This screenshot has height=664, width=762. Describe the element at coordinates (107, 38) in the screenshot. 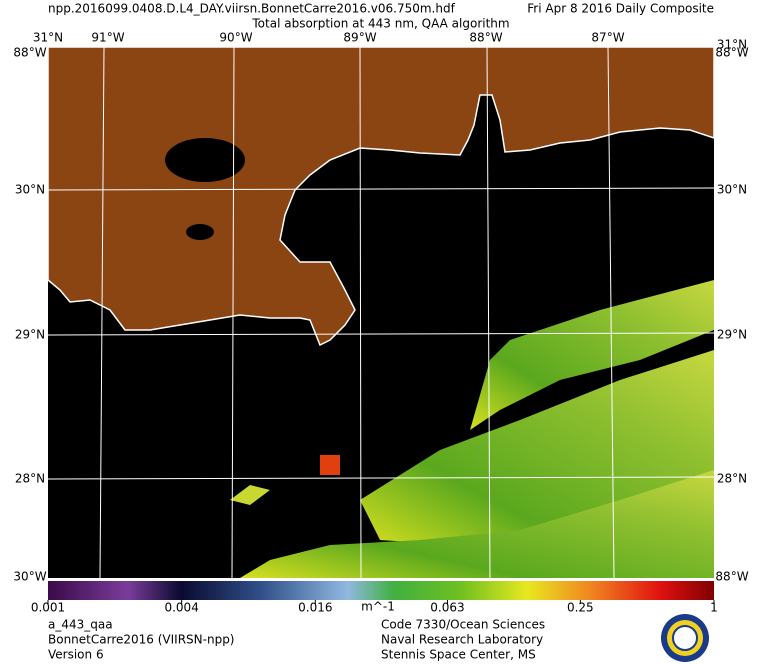

I see `top-label: 91°W` at that location.